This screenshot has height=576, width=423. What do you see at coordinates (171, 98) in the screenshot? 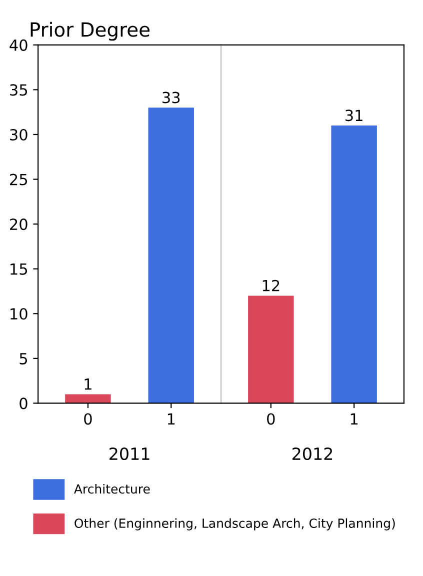
I see `data-label: 33` at bounding box center [171, 98].